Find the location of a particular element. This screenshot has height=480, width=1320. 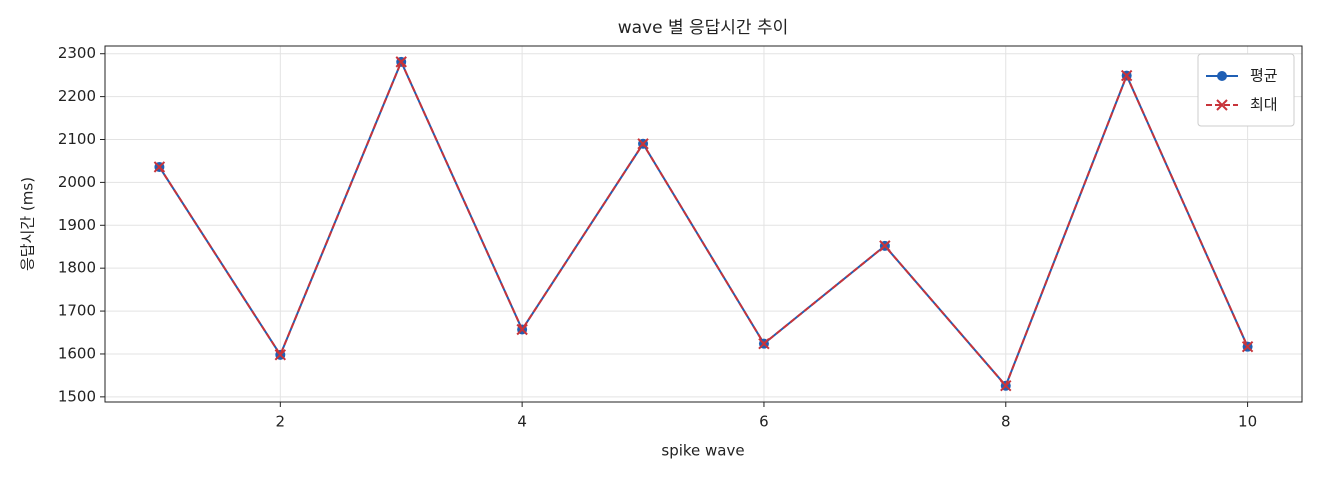

legend-label: 최대 is located at coordinates (1264, 105).